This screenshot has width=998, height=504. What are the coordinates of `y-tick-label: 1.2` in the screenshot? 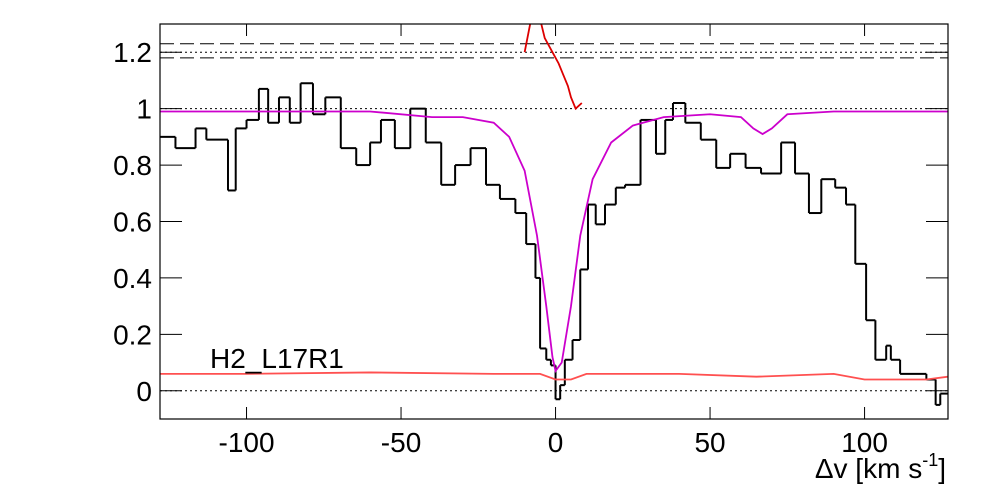 It's located at (132, 52).